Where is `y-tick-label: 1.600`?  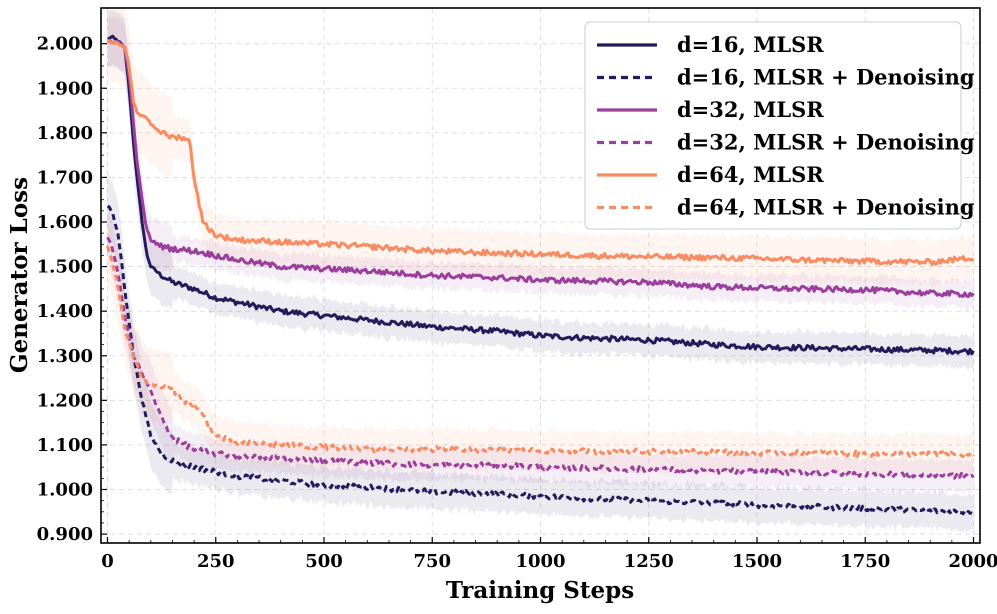 y-tick-label: 1.600 is located at coordinates (65, 222).